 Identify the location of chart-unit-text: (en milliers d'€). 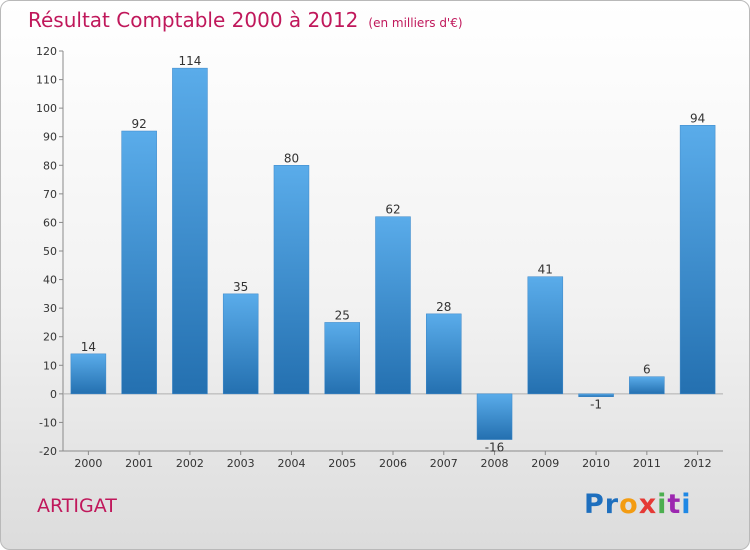
(415, 23).